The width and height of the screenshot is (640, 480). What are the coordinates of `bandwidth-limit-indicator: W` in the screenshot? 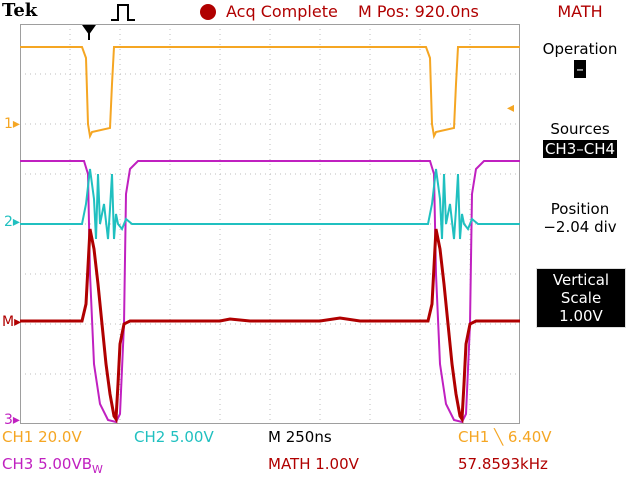 It's located at (97, 469).